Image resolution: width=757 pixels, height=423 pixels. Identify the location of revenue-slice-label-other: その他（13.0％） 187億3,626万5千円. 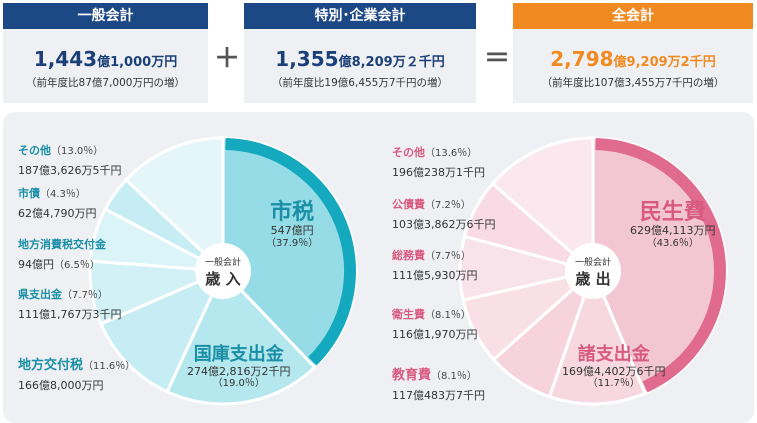
(70, 160).